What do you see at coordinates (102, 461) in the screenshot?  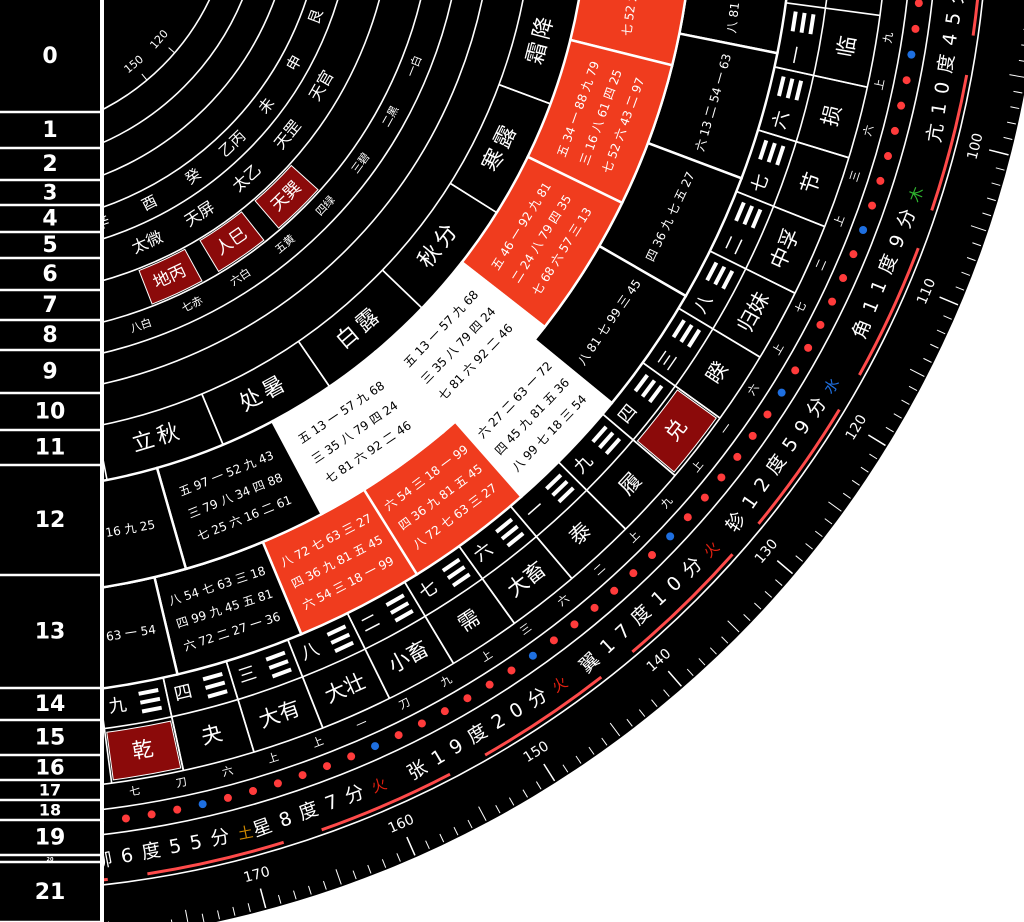 I see `index-border` at bounding box center [102, 461].